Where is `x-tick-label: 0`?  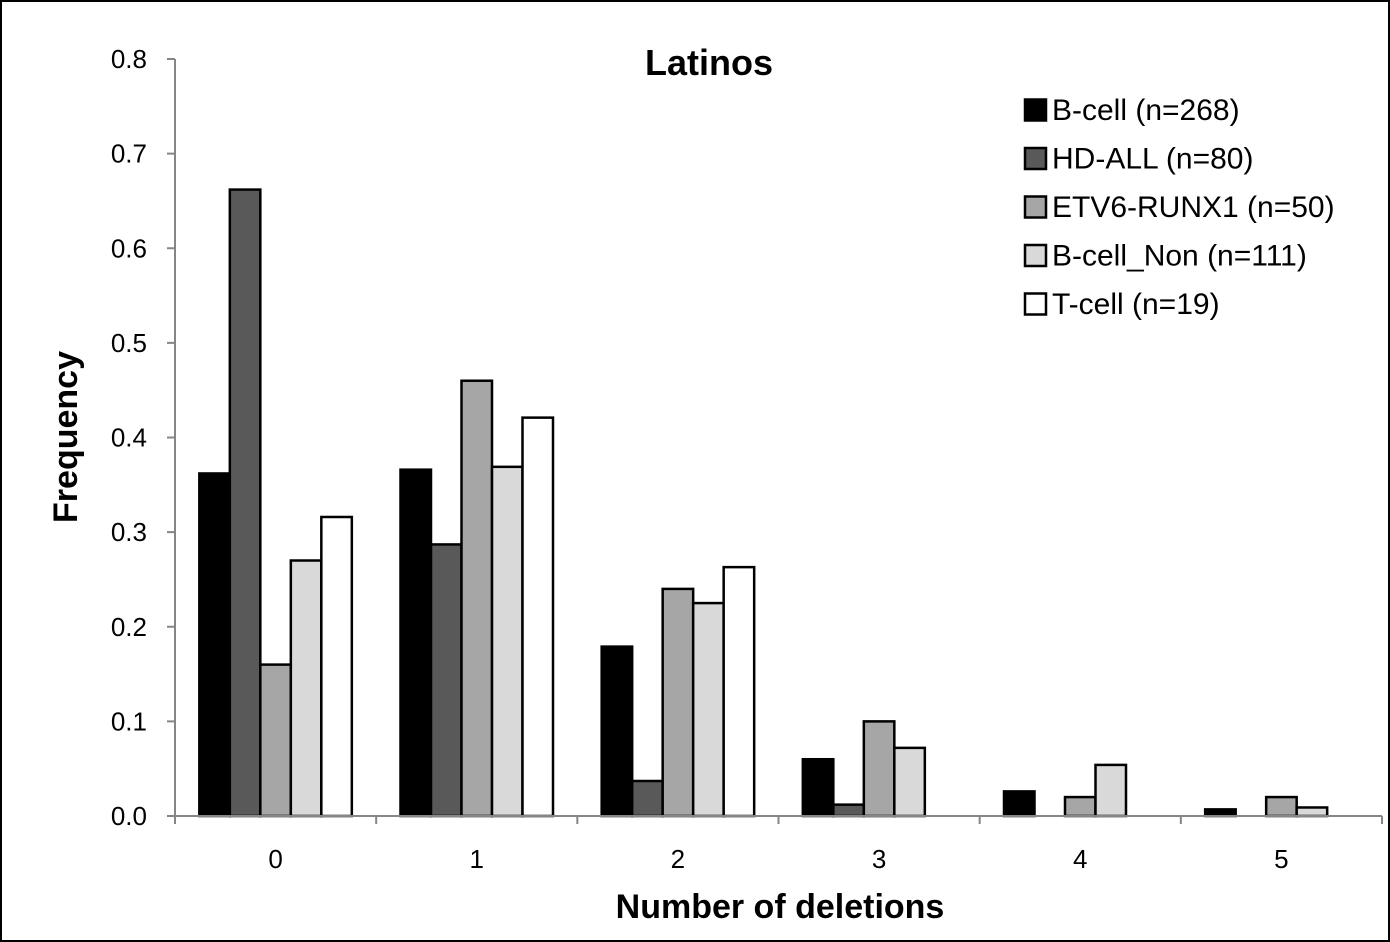
x-tick-label: 0 is located at coordinates (275, 859).